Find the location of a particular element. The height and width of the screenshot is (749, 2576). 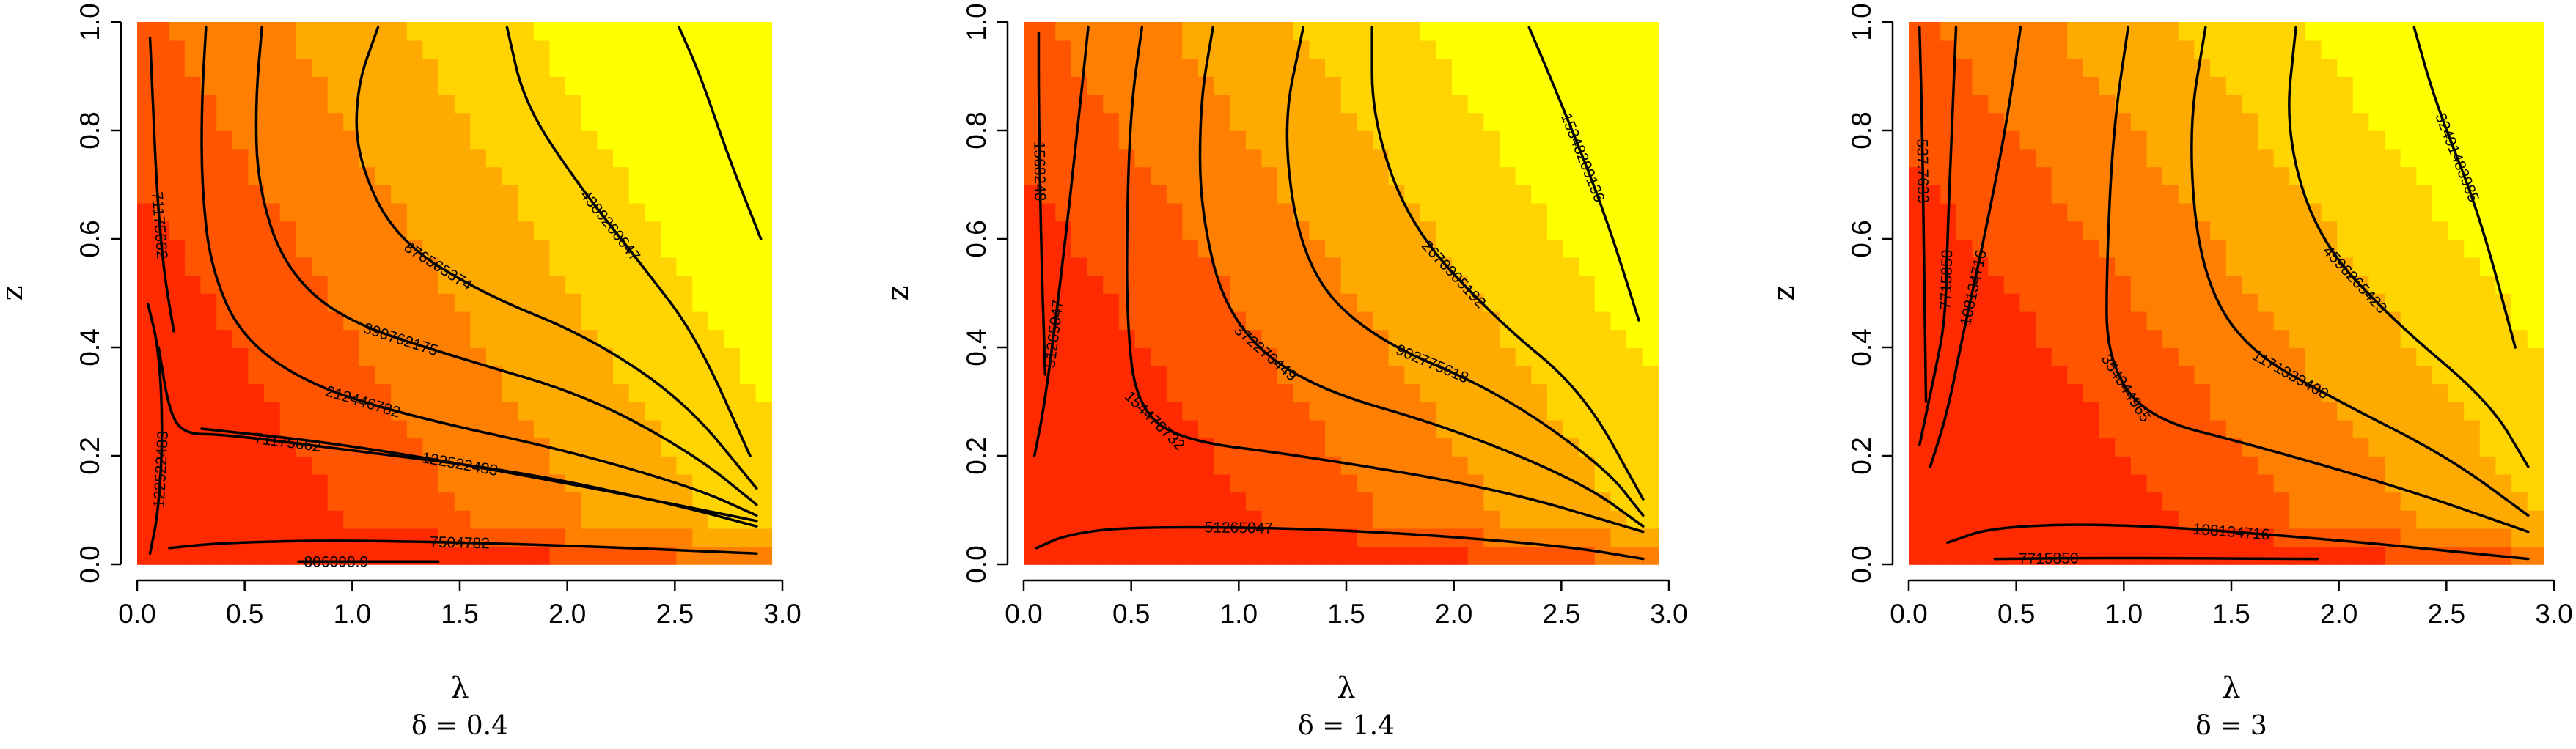

panel-caption: δ = 1.4 is located at coordinates (1347, 726).